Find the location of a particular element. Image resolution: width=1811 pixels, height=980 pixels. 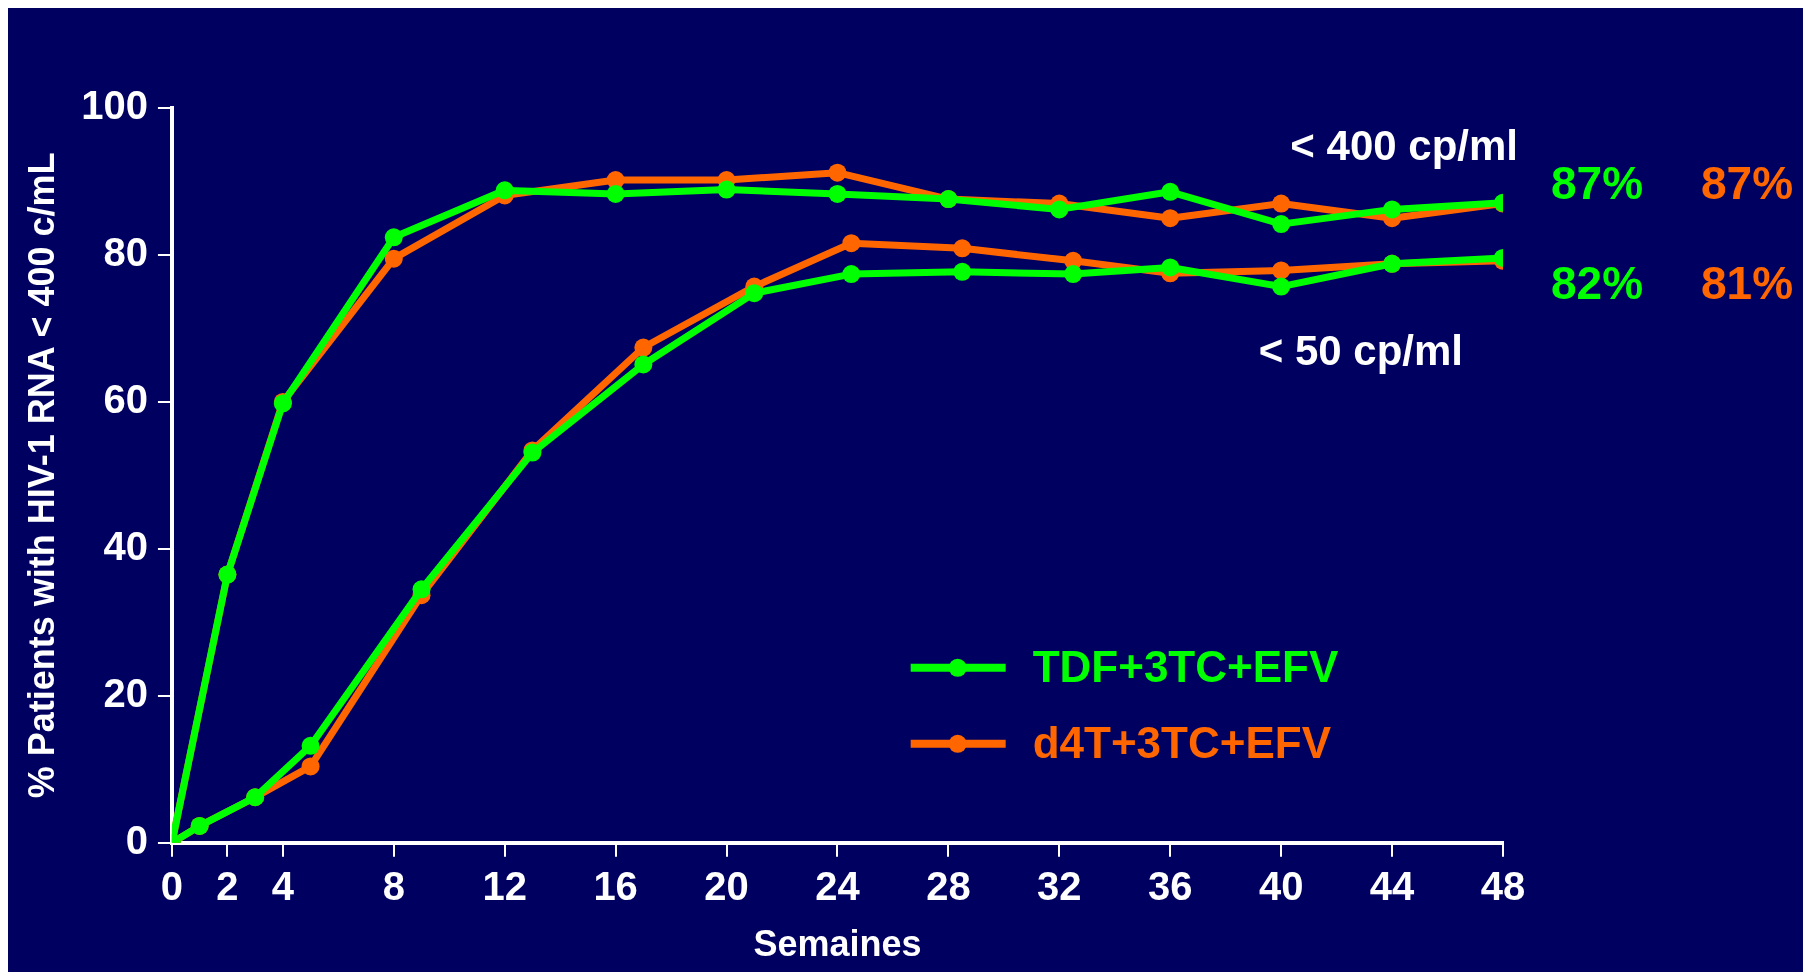

y-tick-label: 100 is located at coordinates (114, 105).